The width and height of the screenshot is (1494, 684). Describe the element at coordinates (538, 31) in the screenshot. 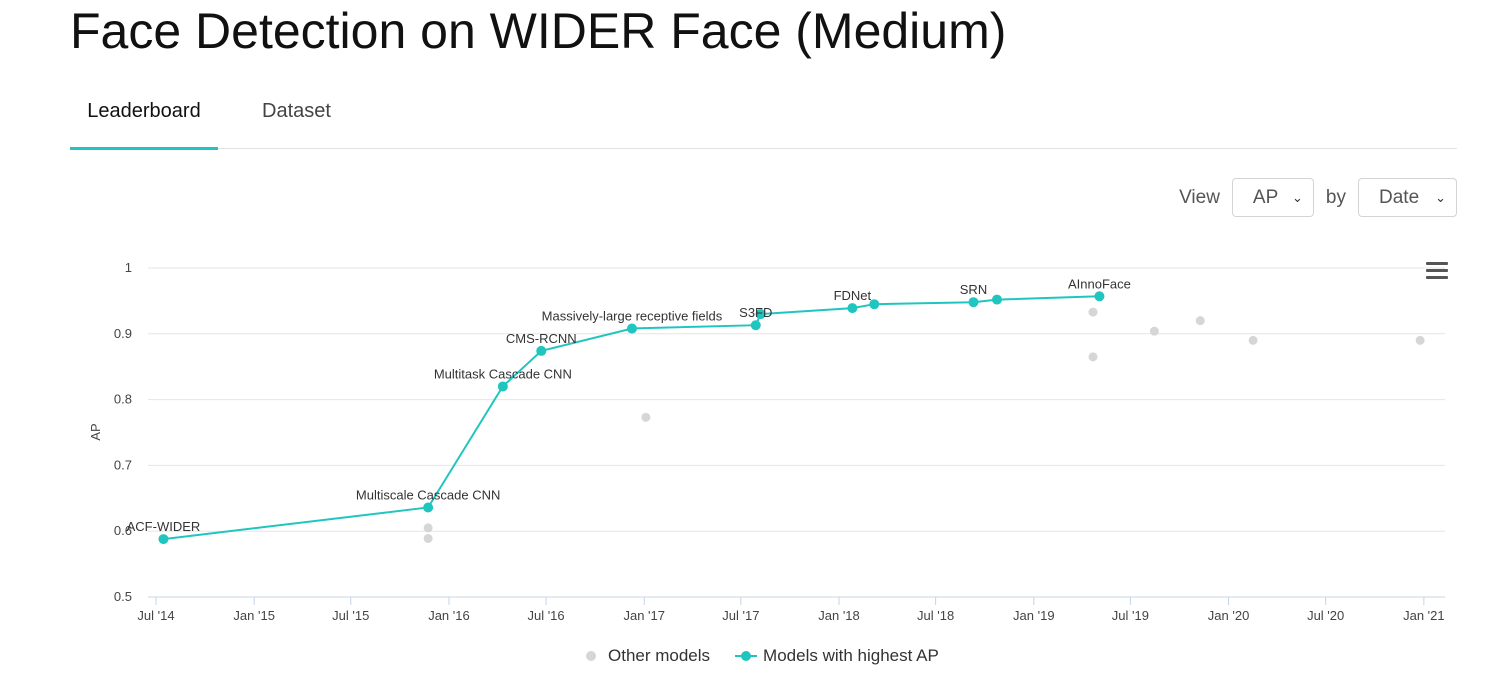

I see `page-title: Face Detection on WIDER Face (Medium)` at that location.